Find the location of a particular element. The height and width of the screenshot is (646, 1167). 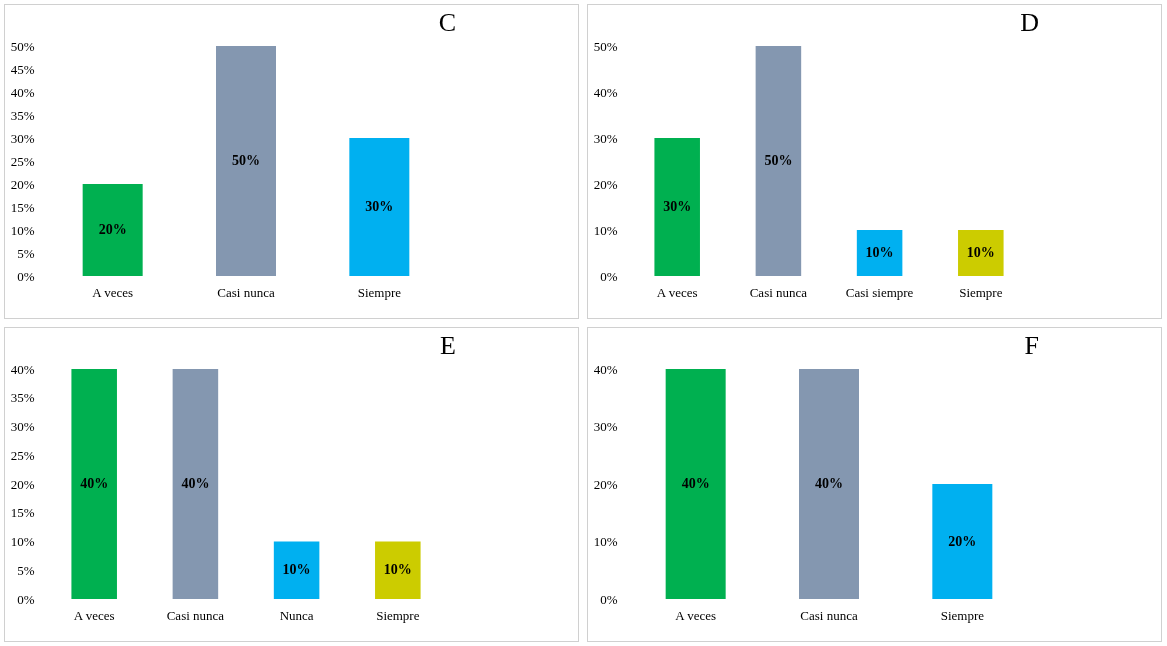

chart-title: E is located at coordinates (448, 345).